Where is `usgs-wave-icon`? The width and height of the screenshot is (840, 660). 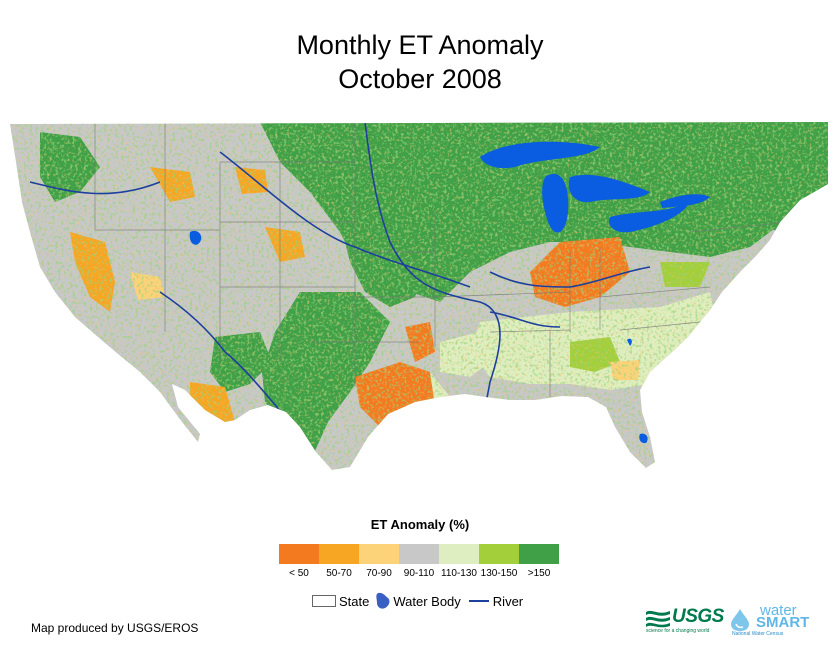
usgs-wave-icon is located at coordinates (658, 619).